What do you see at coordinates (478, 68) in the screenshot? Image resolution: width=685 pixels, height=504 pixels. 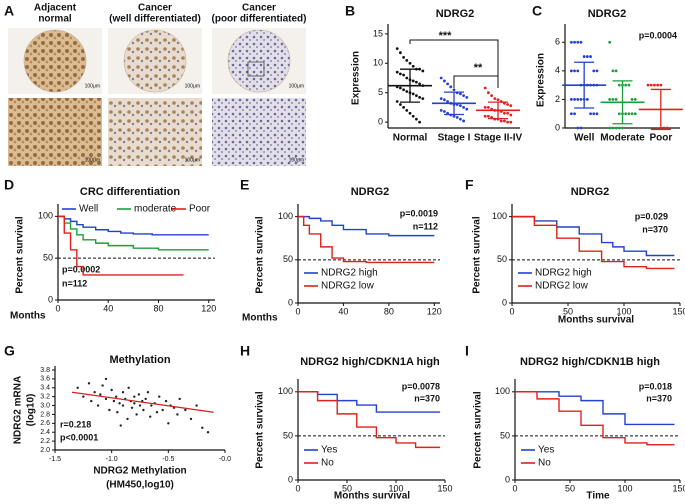 I see `annotation: **` at bounding box center [478, 68].